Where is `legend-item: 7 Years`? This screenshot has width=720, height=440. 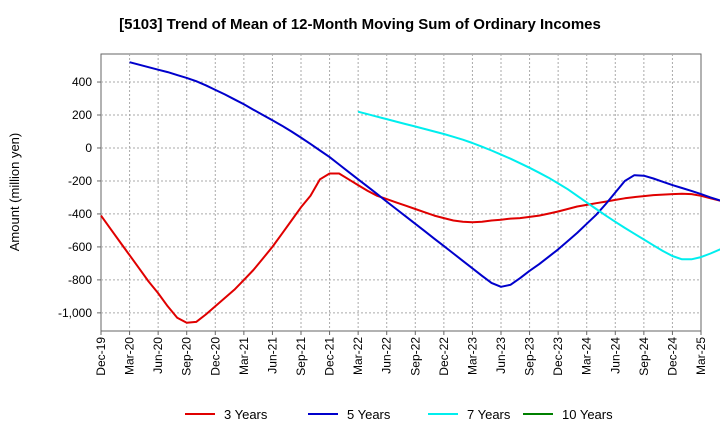
legend-item: 7 Years is located at coordinates (469, 414).